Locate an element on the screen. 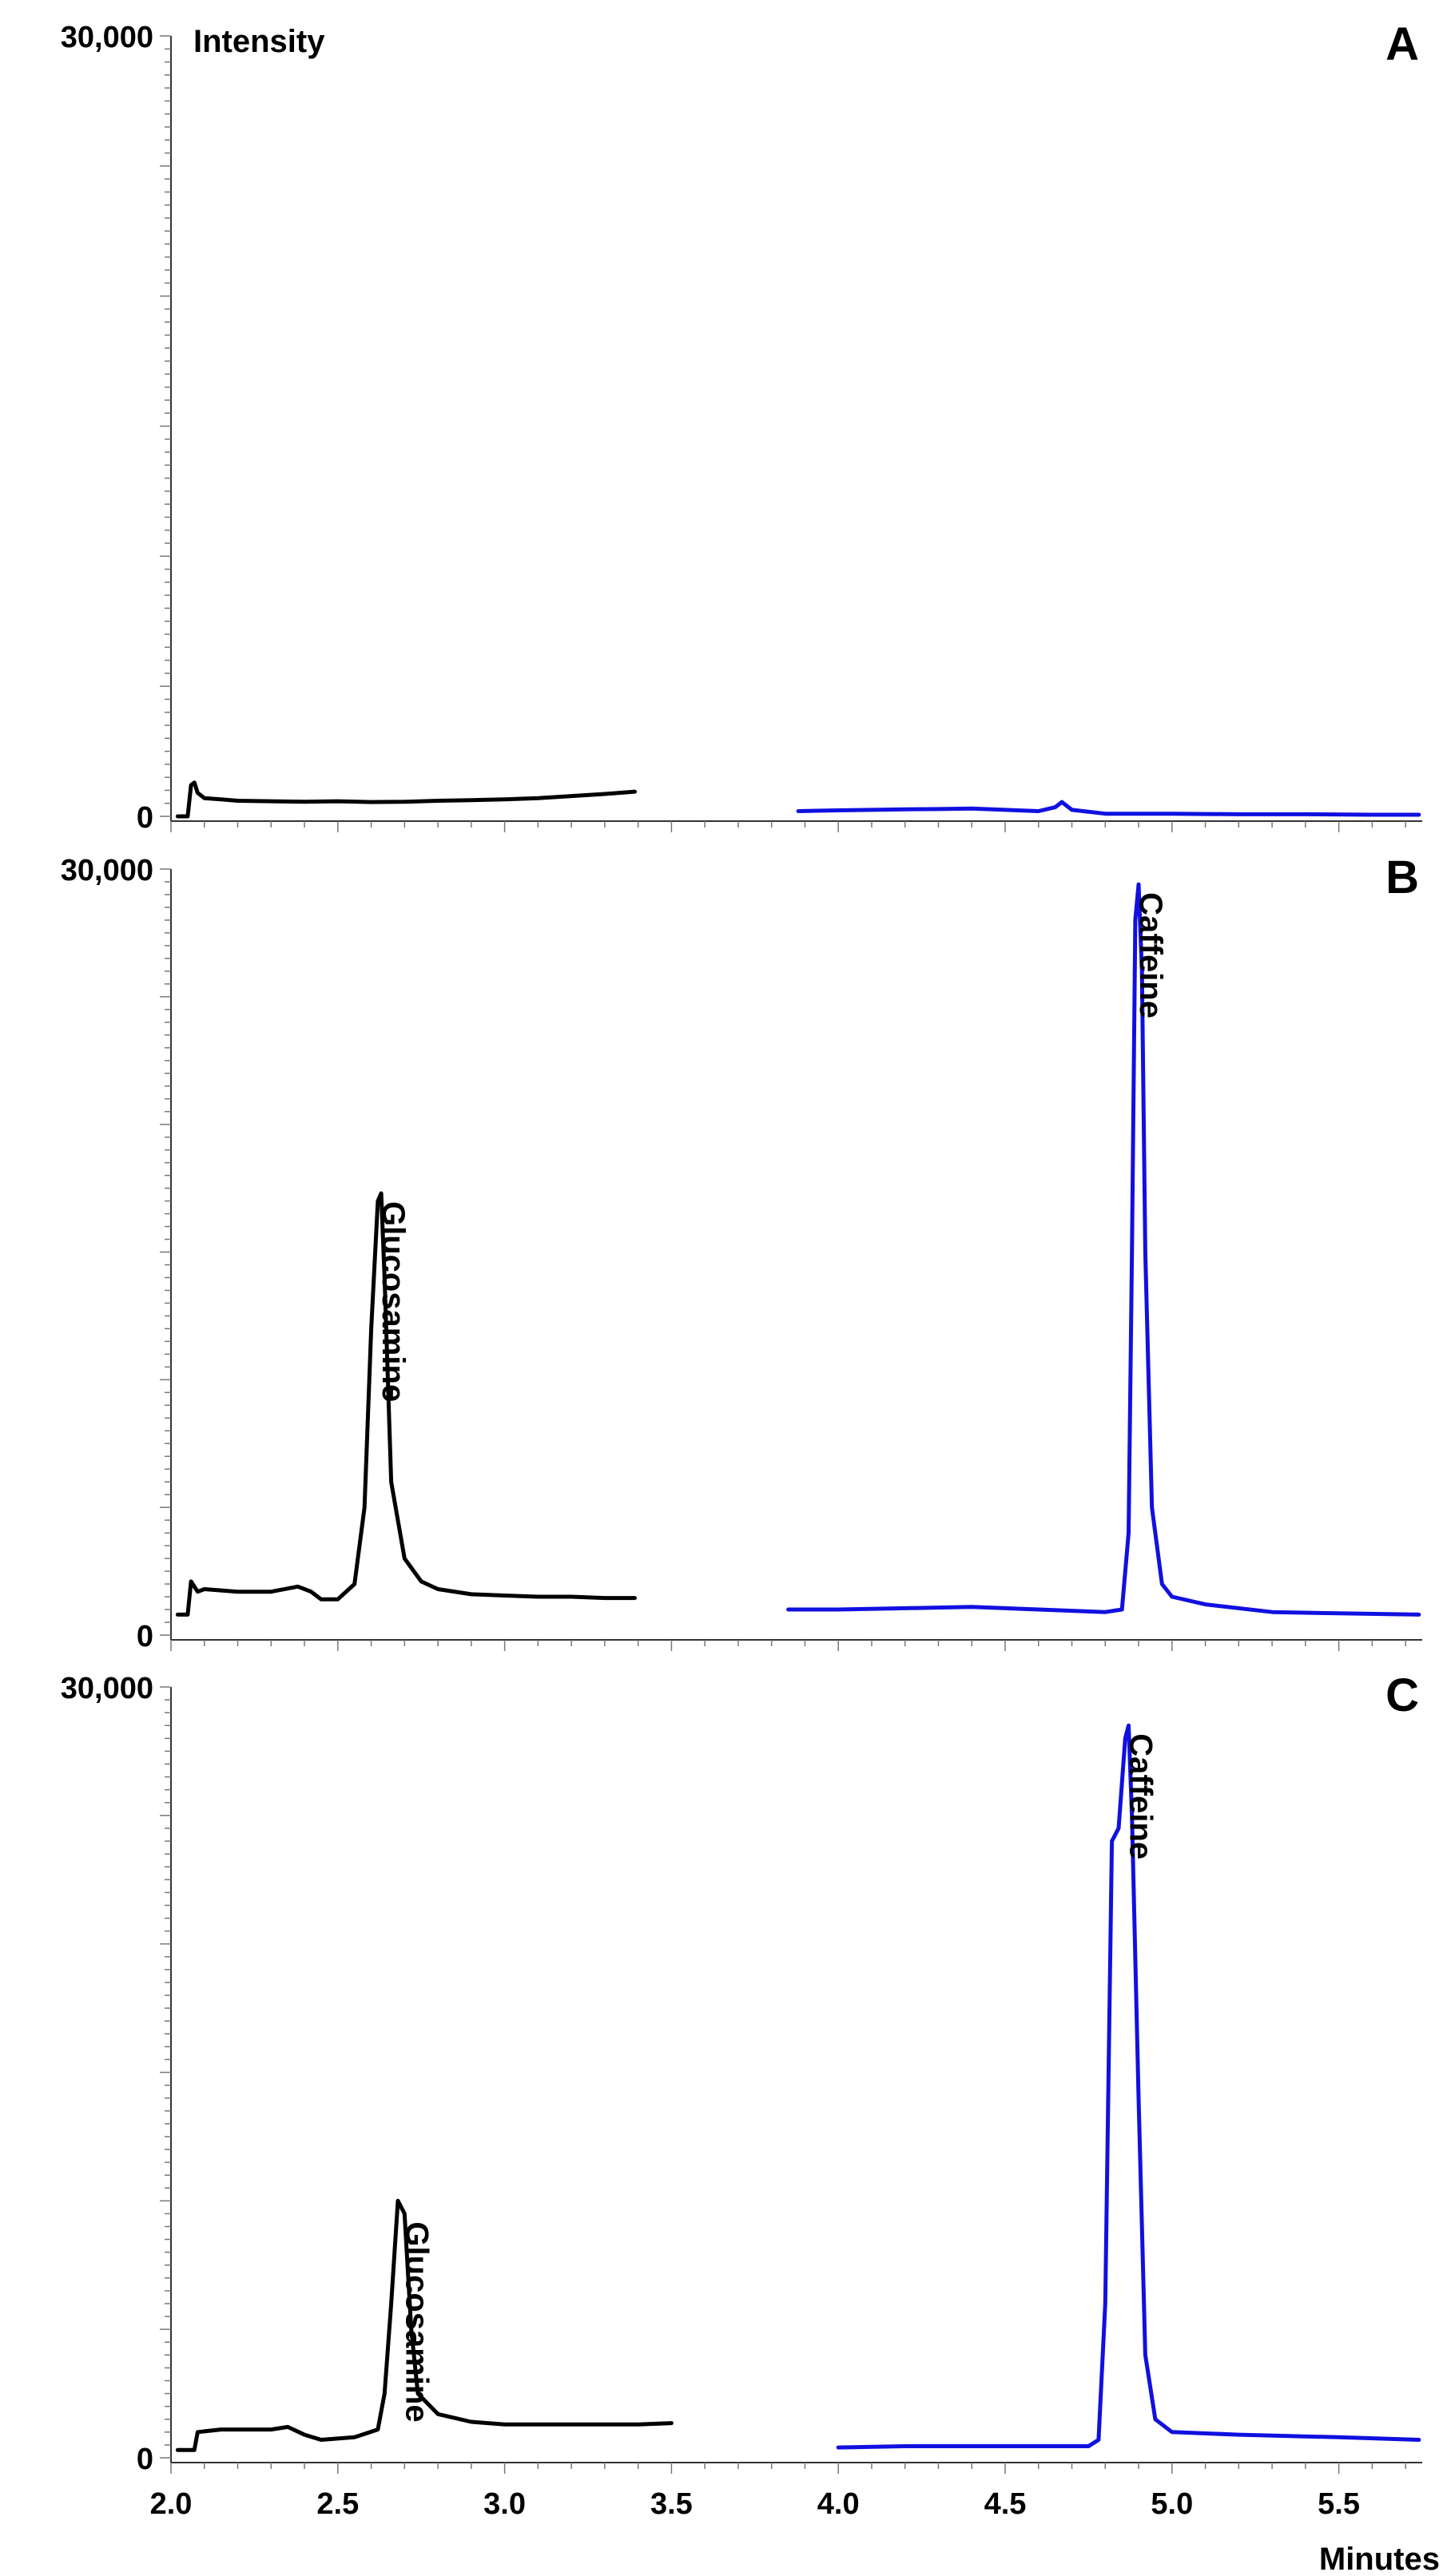 The width and height of the screenshot is (1447, 2576). x-tick-label: 4.5 is located at coordinates (1005, 2504).